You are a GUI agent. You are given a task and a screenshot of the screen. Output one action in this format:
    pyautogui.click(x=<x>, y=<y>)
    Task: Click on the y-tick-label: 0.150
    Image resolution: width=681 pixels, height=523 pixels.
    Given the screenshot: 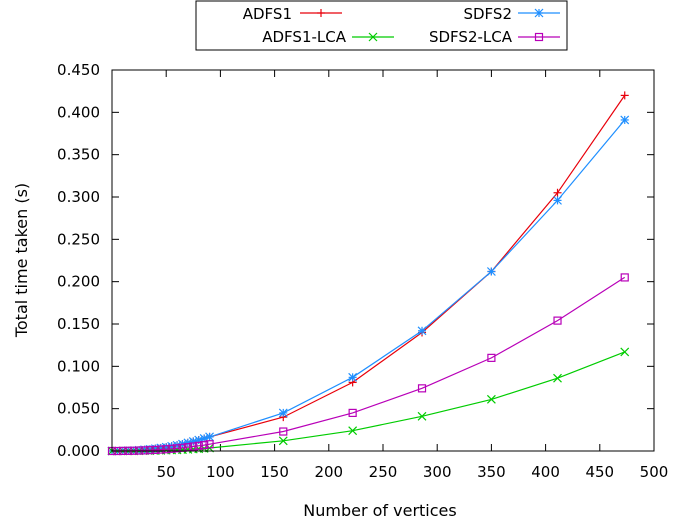 What is the action you would take?
    pyautogui.click(x=78, y=324)
    